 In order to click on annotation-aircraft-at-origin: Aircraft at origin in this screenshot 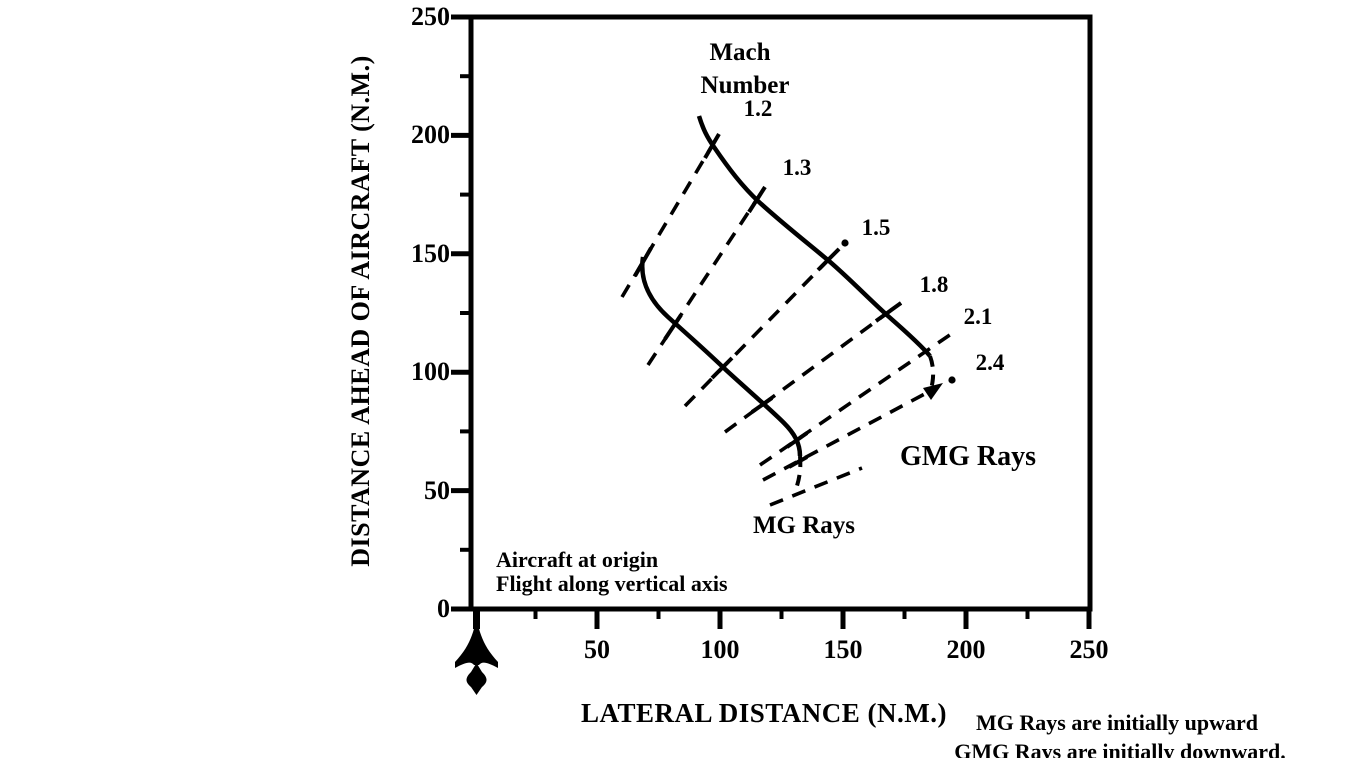, I will do `click(577, 559)`.